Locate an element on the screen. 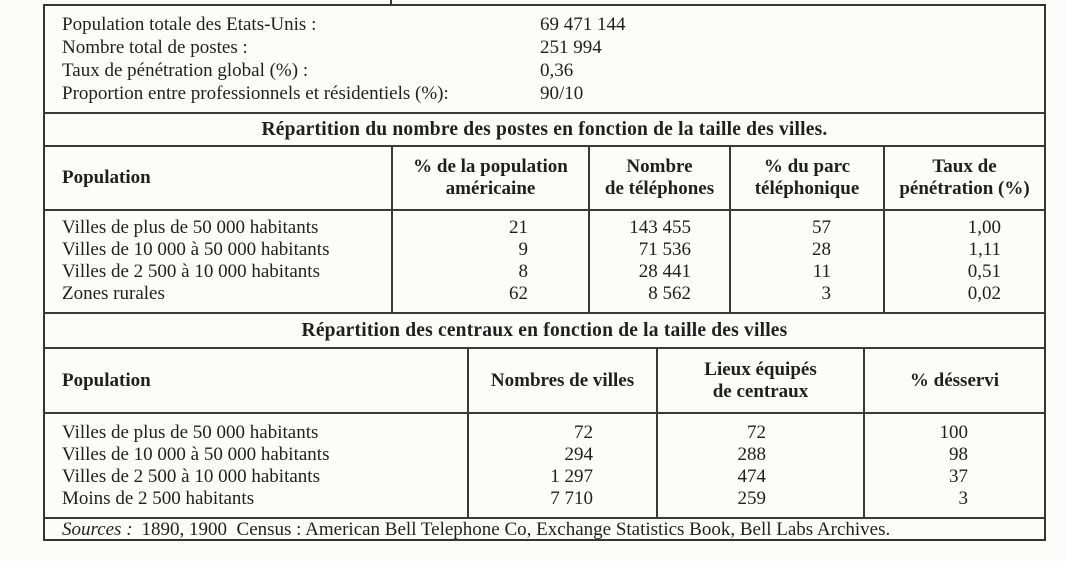 This screenshot has height=561, width=1066. column-taux-penetration: 1,00 1,11 0,51 0,02 is located at coordinates (963, 261).